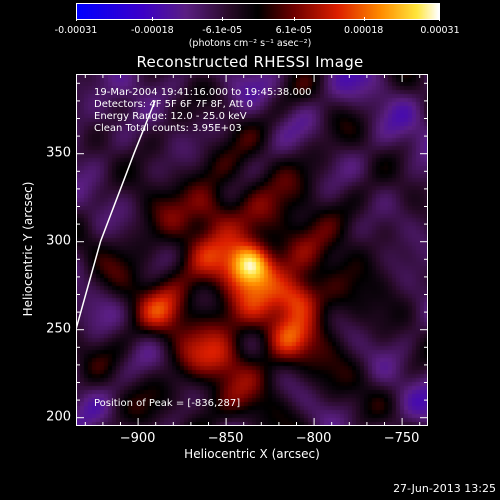 This screenshot has width=500, height=500. Describe the element at coordinates (440, 30) in the screenshot. I see `colorbar-tick-label: 0.00031` at that location.